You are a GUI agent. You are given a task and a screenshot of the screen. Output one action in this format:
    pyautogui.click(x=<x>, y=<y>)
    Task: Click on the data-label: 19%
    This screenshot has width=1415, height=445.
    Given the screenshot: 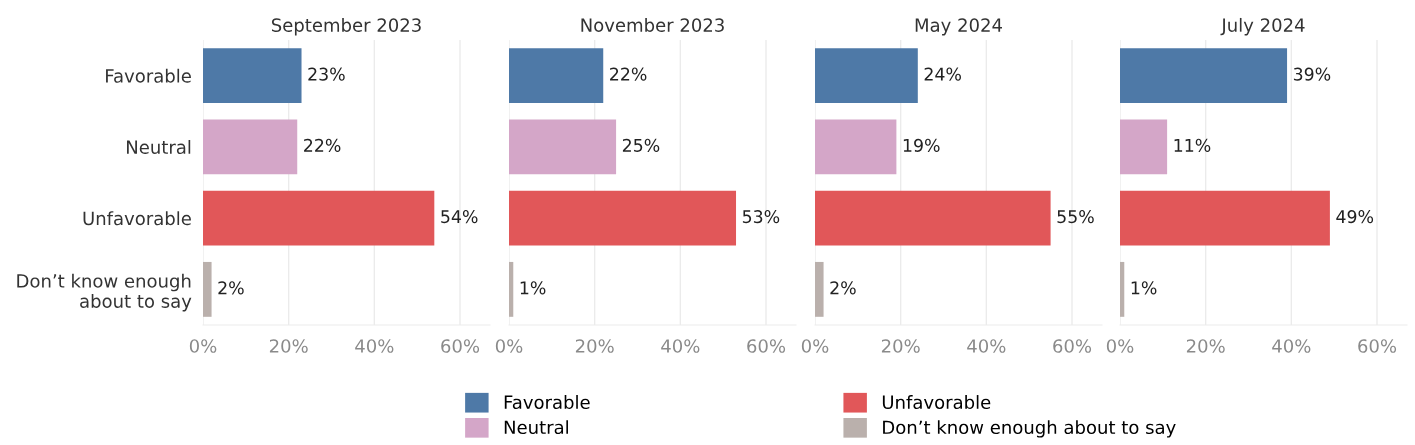 What is the action you would take?
    pyautogui.click(x=921, y=145)
    